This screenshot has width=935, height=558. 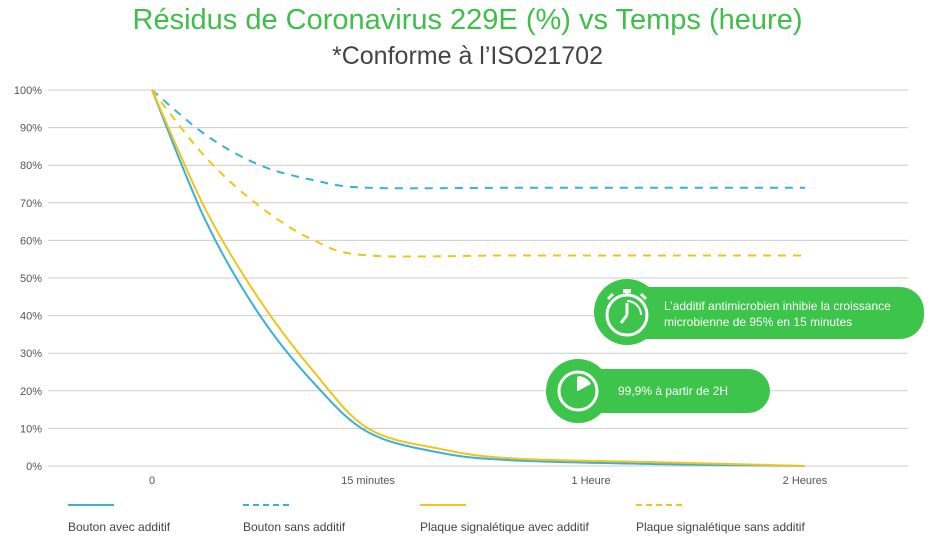 I want to click on y-tick-label: 30%, so click(x=31, y=354).